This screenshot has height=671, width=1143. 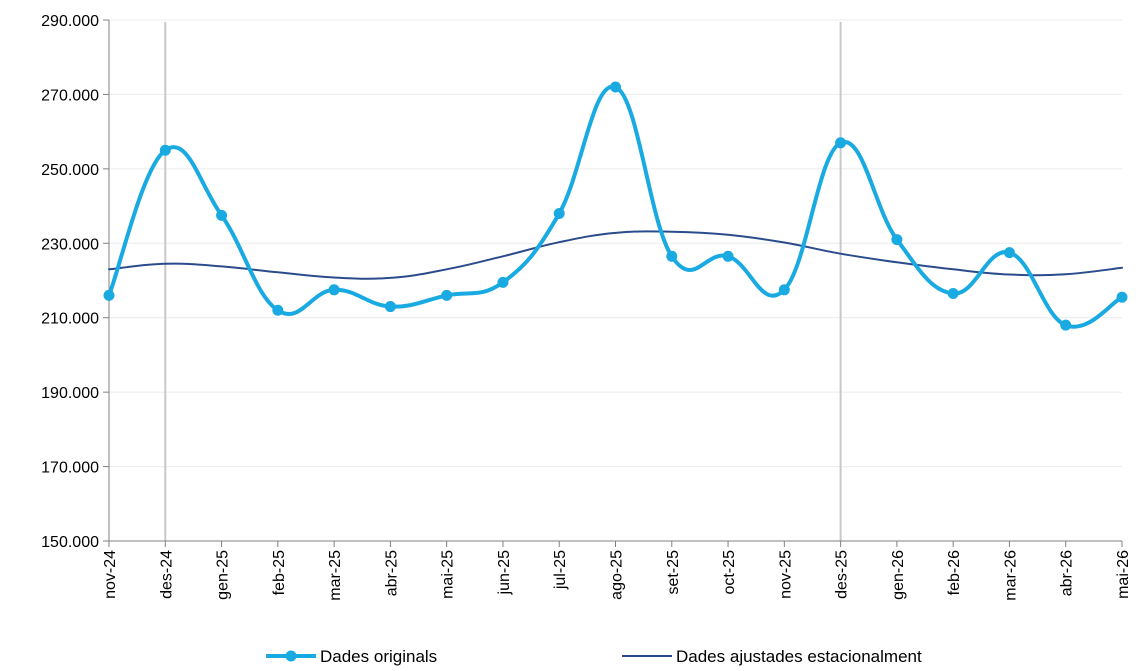 What do you see at coordinates (70, 393) in the screenshot?
I see `y-tick-label: 190.000` at bounding box center [70, 393].